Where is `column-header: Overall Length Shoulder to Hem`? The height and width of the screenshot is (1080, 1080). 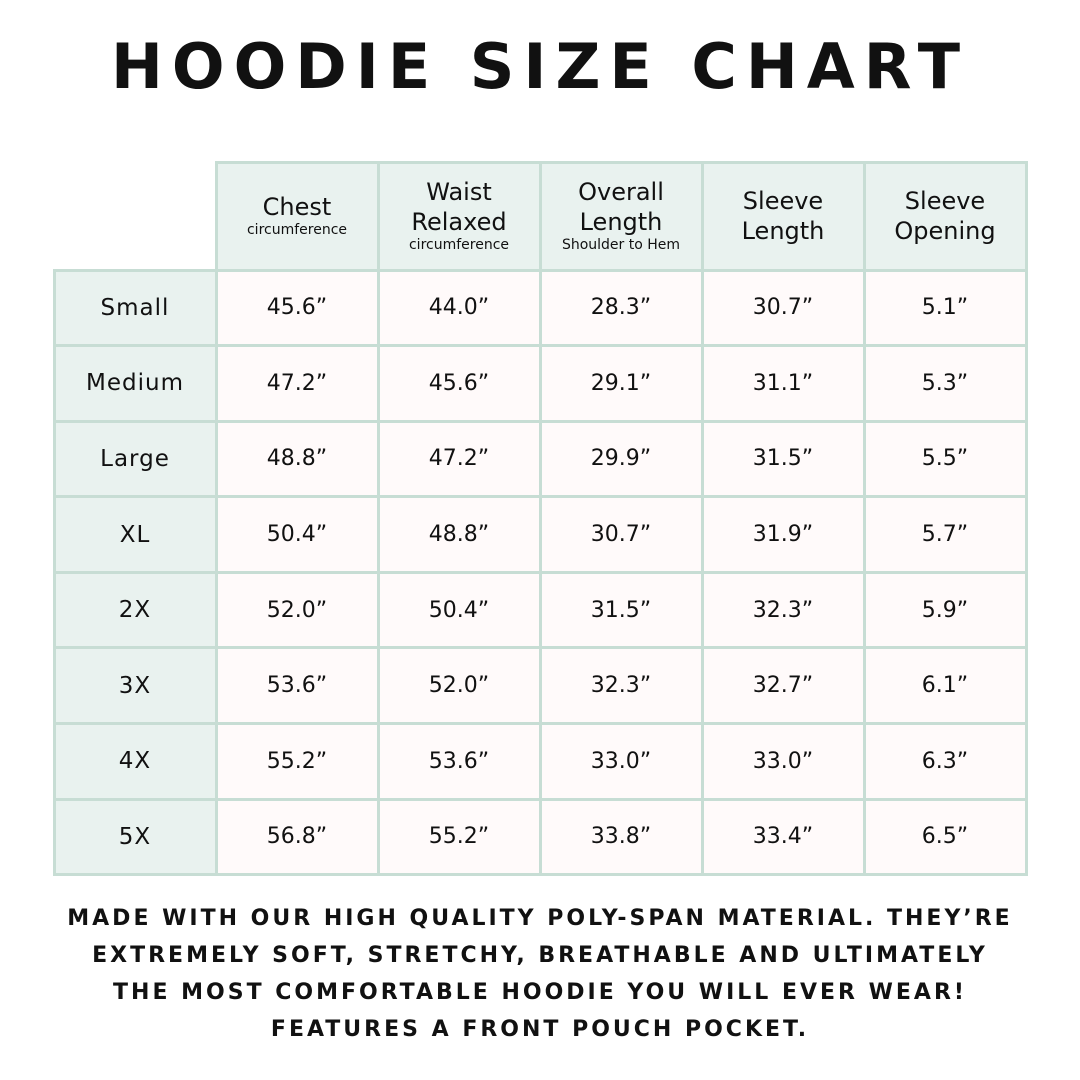 column-header: Overall Length Shoulder to Hem is located at coordinates (621, 216).